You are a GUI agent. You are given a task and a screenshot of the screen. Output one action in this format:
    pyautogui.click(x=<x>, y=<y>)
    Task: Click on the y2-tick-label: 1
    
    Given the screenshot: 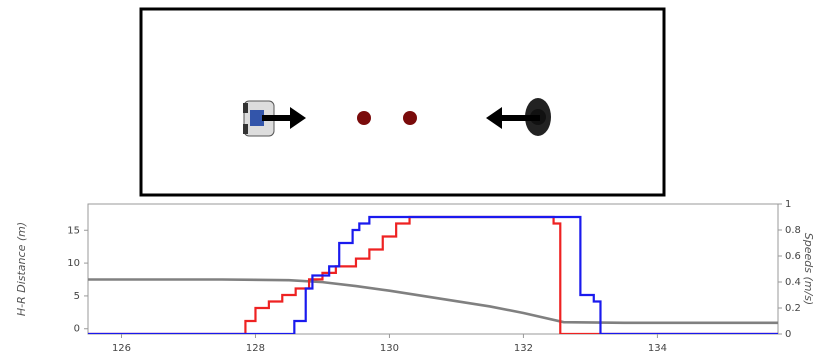 What is the action you would take?
    pyautogui.click(x=788, y=204)
    